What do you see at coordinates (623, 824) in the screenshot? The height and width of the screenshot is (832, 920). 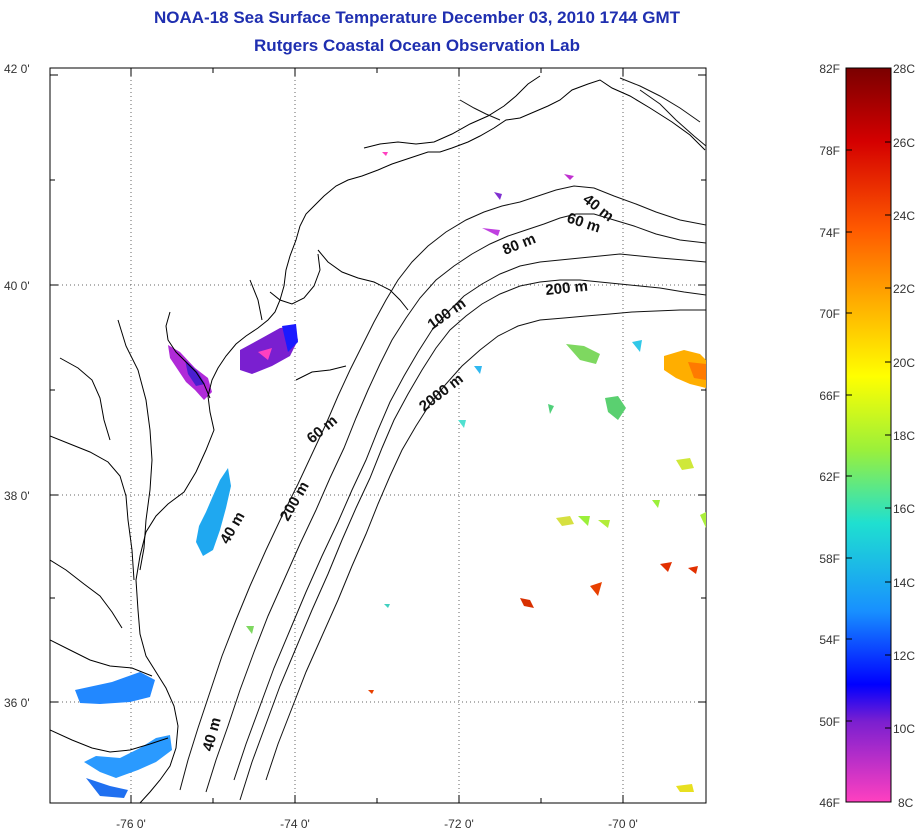 I see `lon-label-70: -70 0'` at bounding box center [623, 824].